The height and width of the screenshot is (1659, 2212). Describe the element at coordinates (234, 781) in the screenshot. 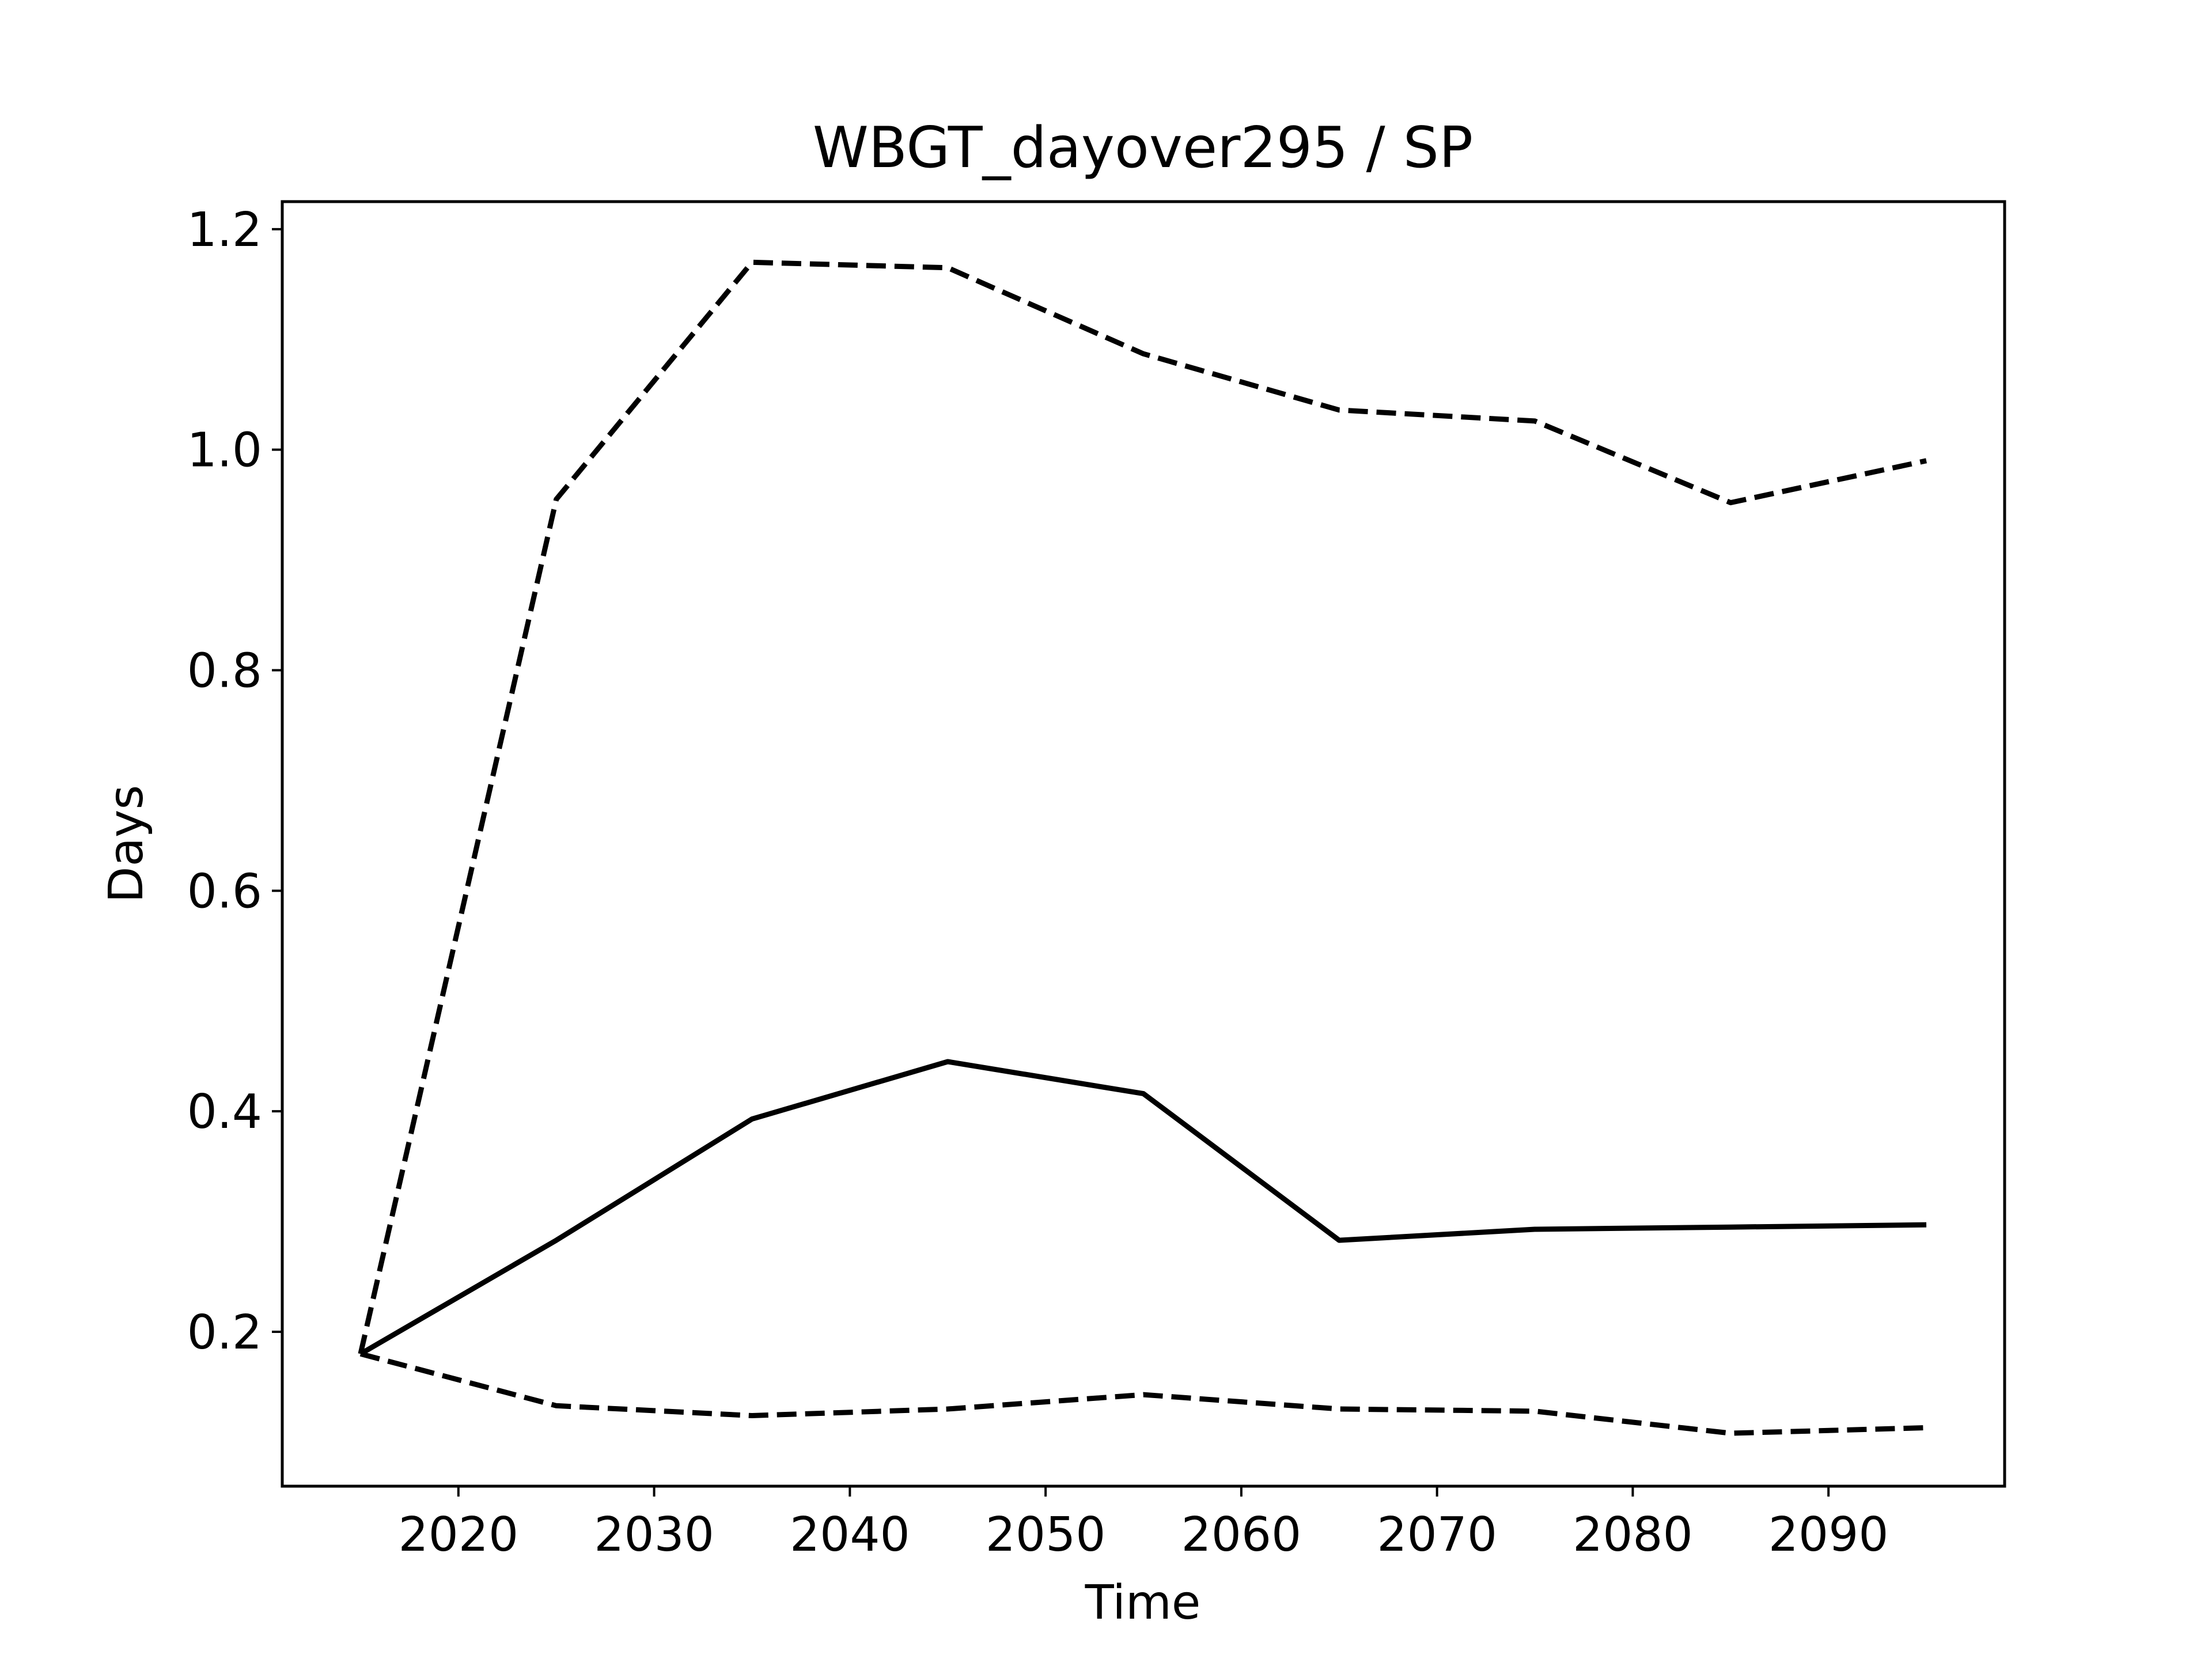

I see `y-axis-ticks: 0.2 0.4 0.6 0.8 1.0 1.2` at that location.